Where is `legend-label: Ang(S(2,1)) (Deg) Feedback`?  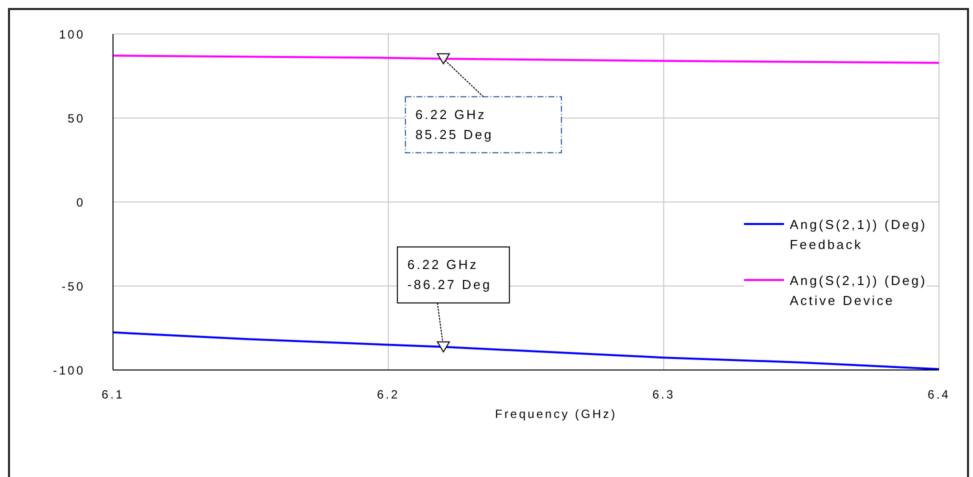
legend-label: Ang(S(2,1)) (Deg) Feedback is located at coordinates (858, 235).